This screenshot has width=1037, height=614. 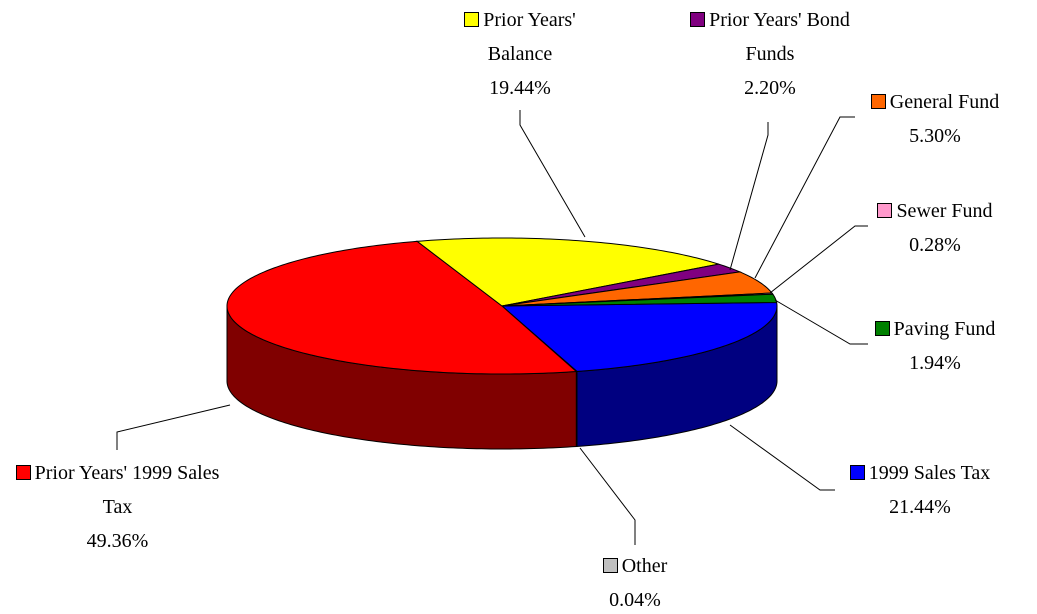 I want to click on label-name: Sewer Fund, so click(x=935, y=211).